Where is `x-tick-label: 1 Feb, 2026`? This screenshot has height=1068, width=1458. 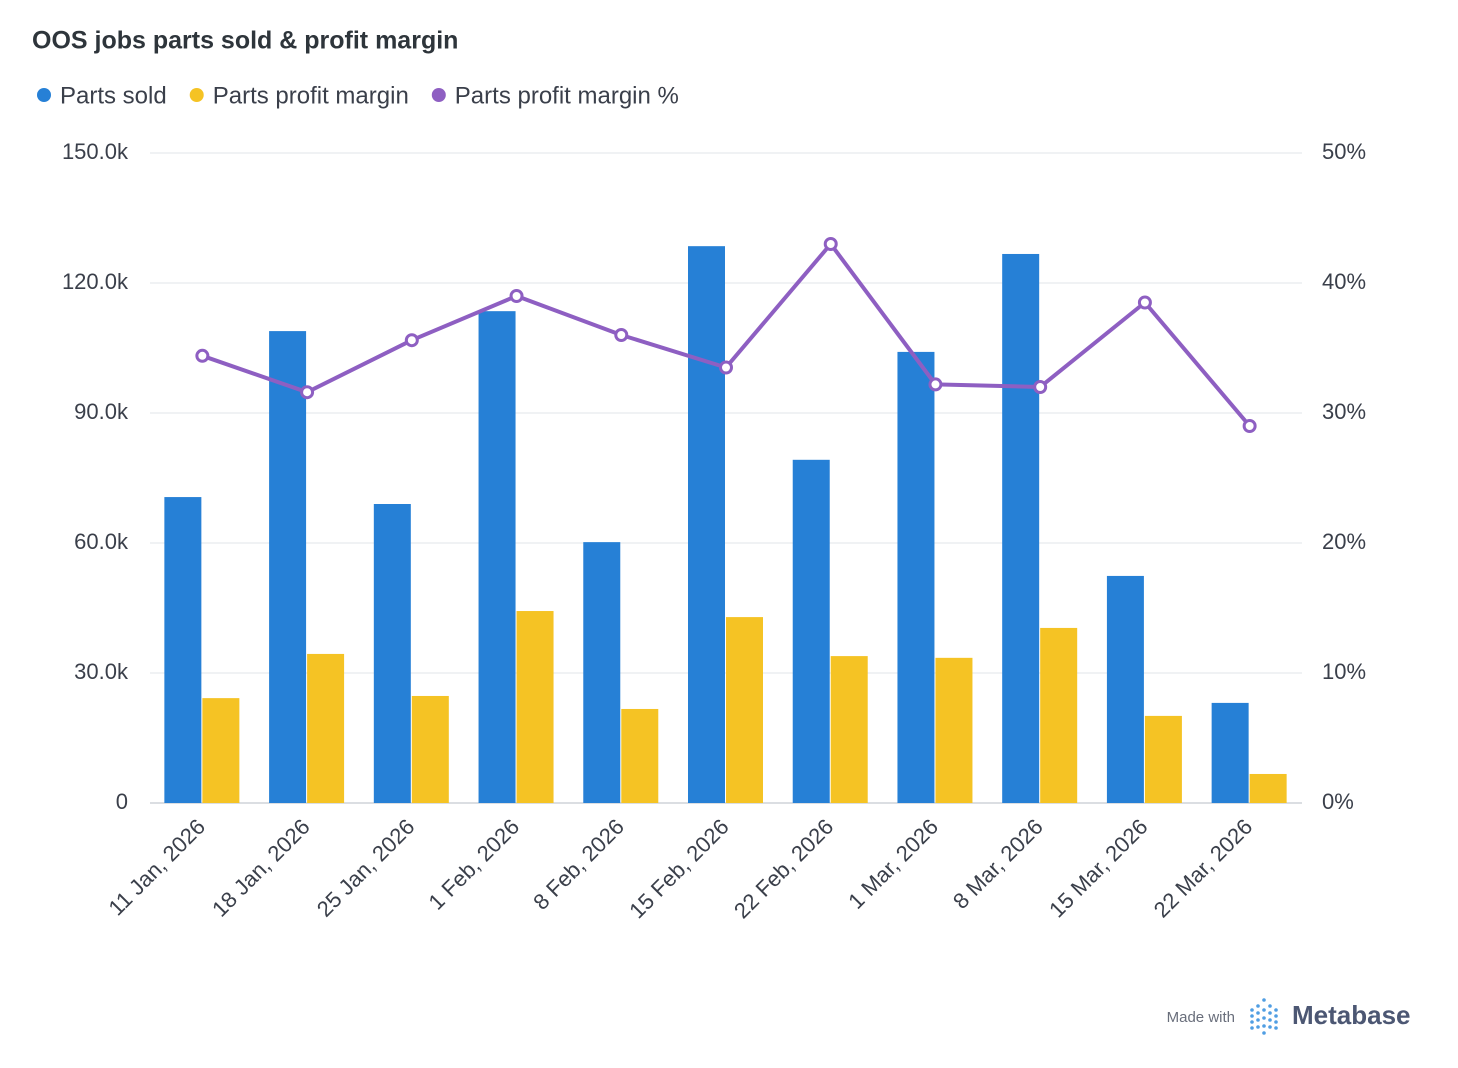 x-tick-label: 1 Feb, 2026 is located at coordinates (473, 864).